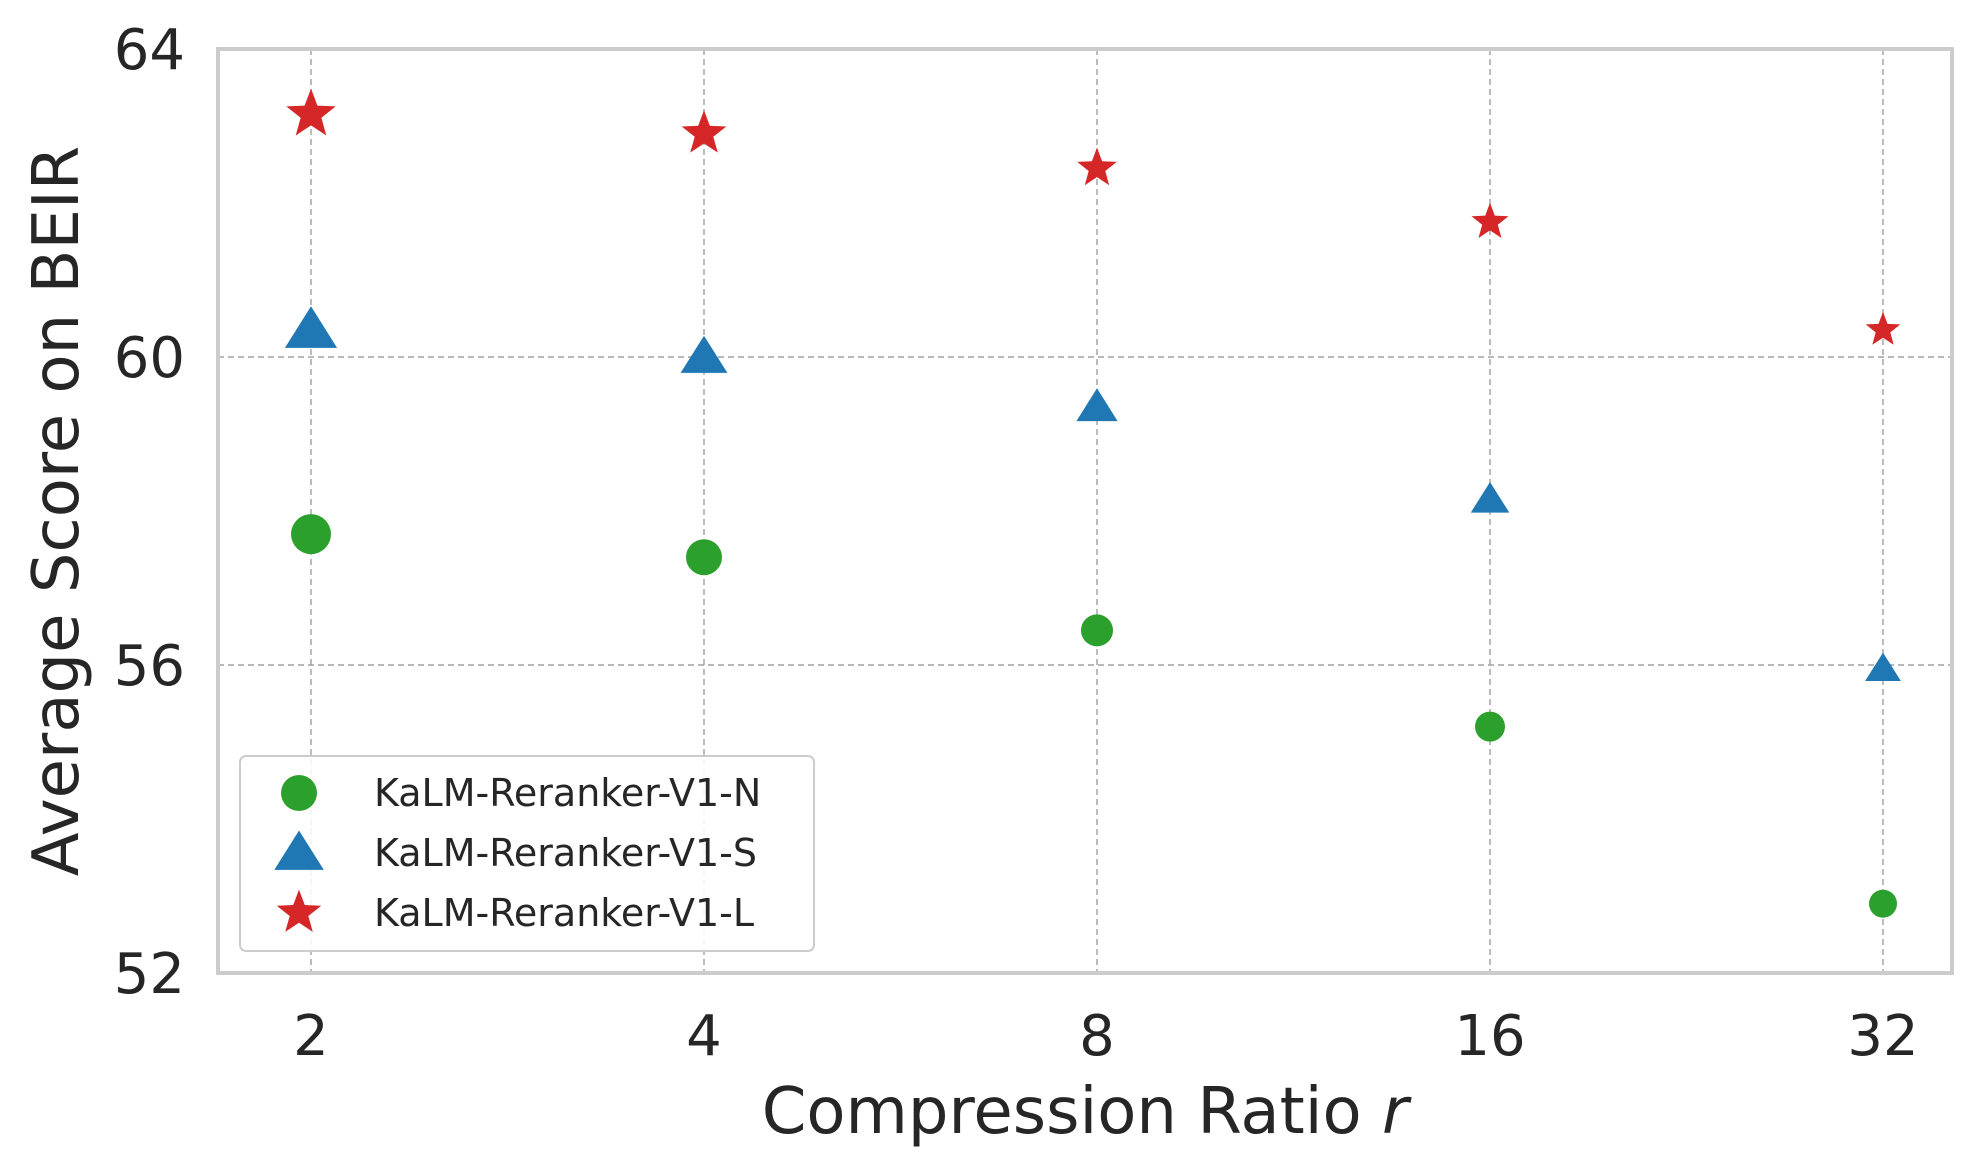  What do you see at coordinates (299, 793) in the screenshot?
I see `legend-marker-circle` at bounding box center [299, 793].